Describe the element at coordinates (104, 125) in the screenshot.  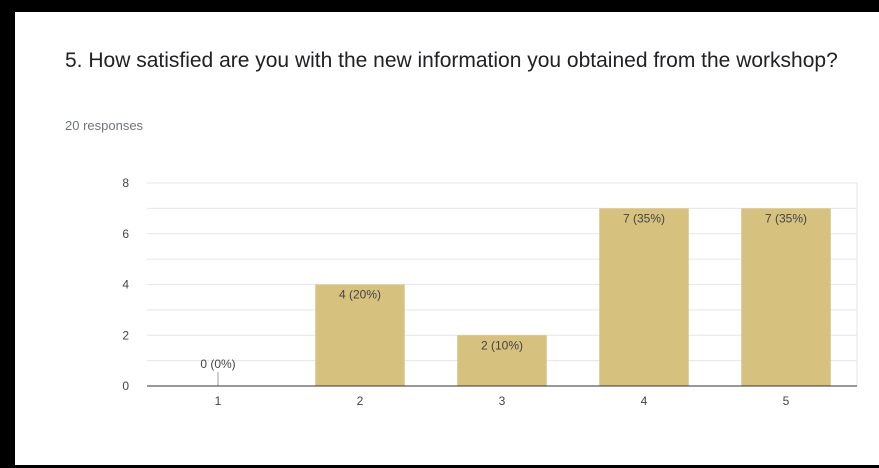
I see `response-count: 20 responses` at that location.